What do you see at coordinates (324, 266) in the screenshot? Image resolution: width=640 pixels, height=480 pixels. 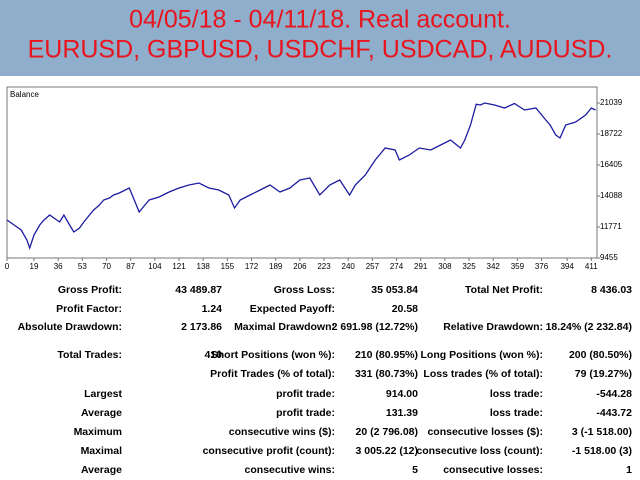 I see `x-tick-label: 223` at bounding box center [324, 266].